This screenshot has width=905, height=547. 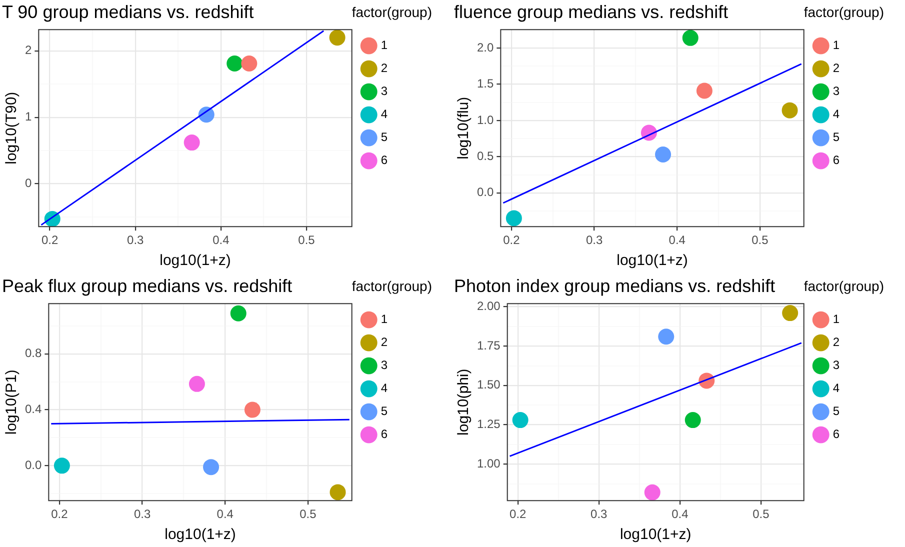 What do you see at coordinates (463, 128) in the screenshot?
I see `y-axis-title: log10(flu)` at bounding box center [463, 128].